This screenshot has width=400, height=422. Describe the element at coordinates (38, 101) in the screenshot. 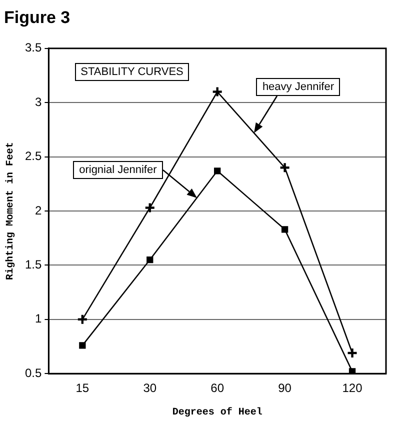

I see `y-tick-label: 3` at that location.